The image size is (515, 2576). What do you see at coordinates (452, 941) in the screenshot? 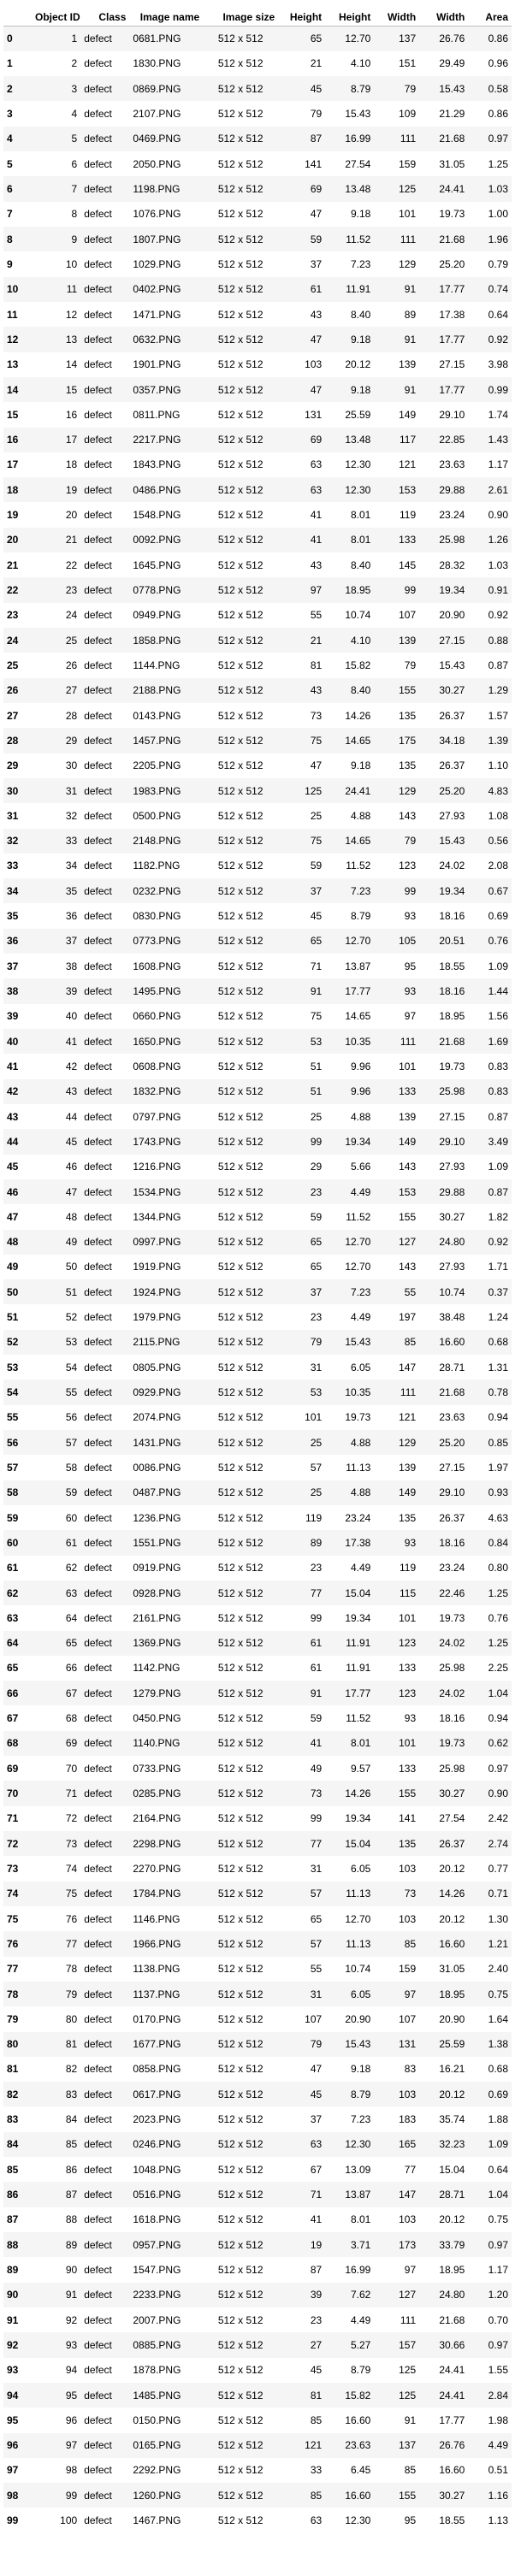
I see `width-ratio-cell: 20.51` at bounding box center [452, 941].